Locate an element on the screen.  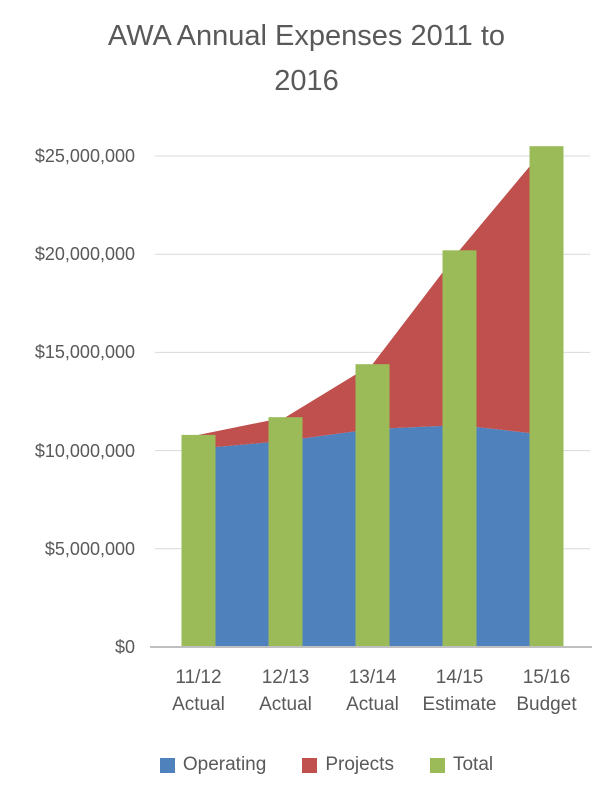
legend-label-projects: Projects is located at coordinates (359, 764).